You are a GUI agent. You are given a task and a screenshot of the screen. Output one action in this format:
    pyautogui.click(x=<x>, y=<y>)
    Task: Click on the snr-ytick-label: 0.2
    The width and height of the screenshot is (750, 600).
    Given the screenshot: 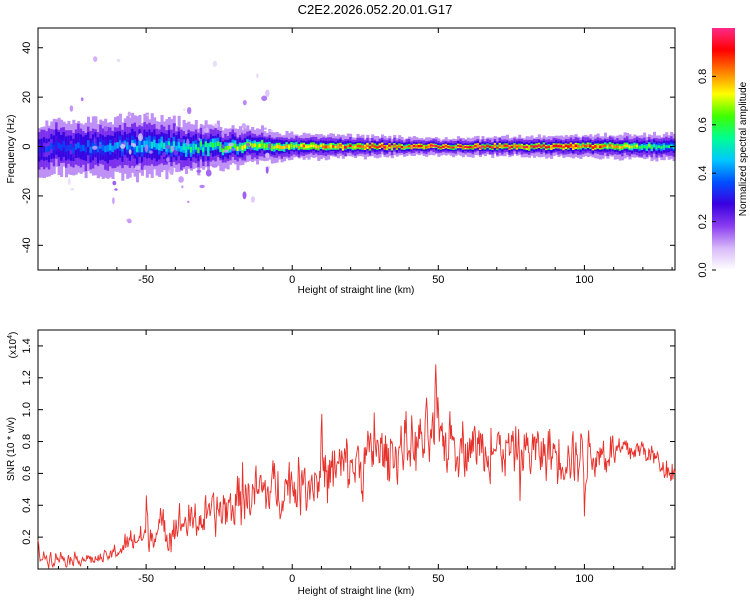 What is the action you would take?
    pyautogui.click(x=27, y=536)
    